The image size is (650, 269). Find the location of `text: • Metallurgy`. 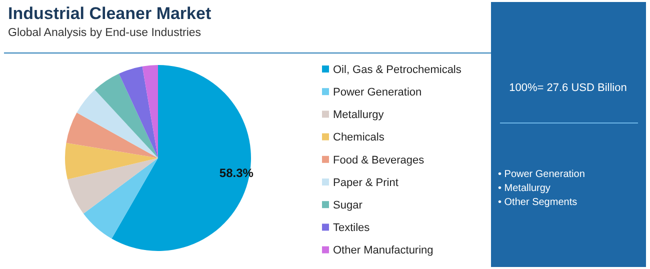

text: • Metallurgy is located at coordinates (524, 188).